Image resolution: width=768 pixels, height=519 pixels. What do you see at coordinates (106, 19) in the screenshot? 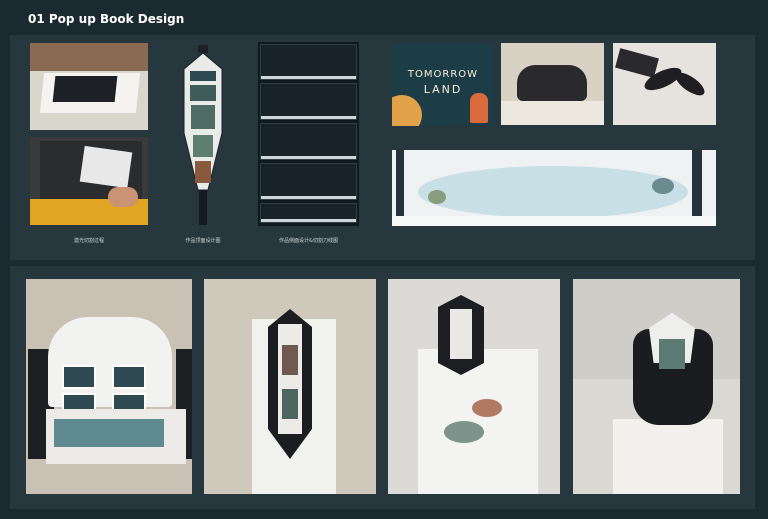
I see `page-title: 01 Pop up Book Design` at bounding box center [106, 19].